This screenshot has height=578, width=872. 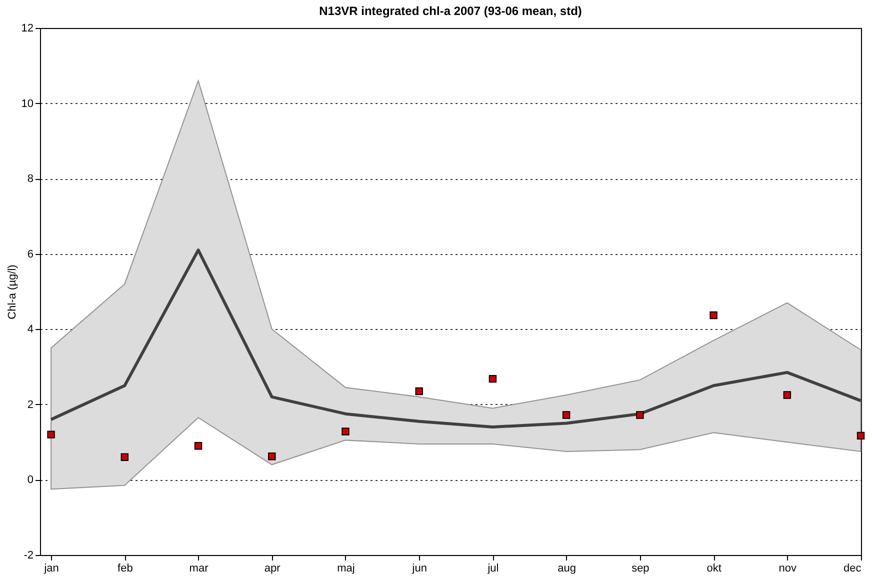 What do you see at coordinates (272, 568) in the screenshot?
I see `x-tick-label: apr` at bounding box center [272, 568].